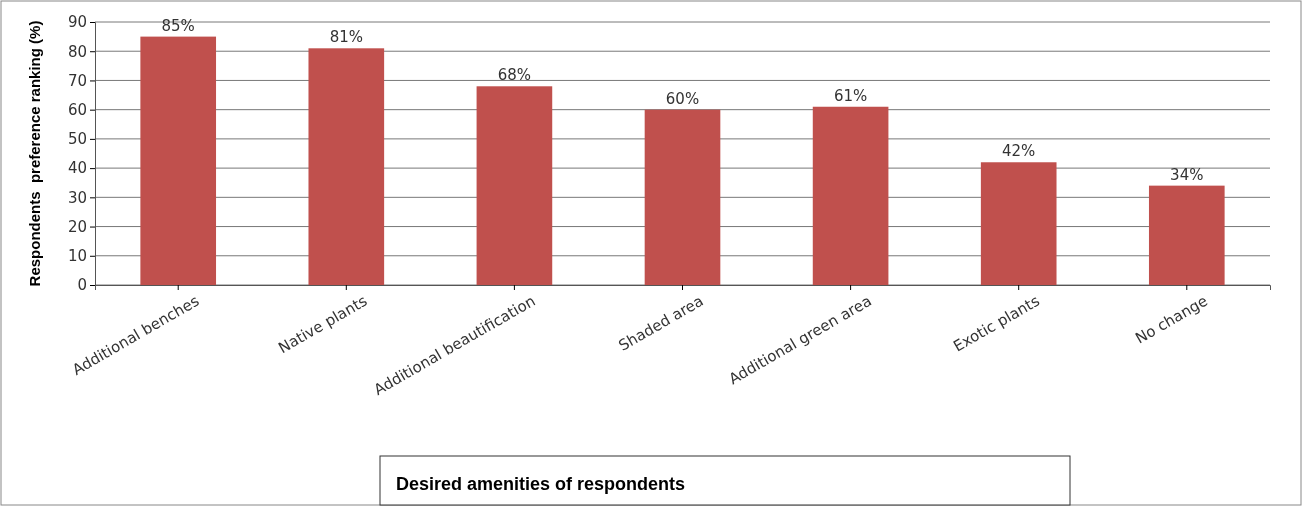 This screenshot has width=1302, height=506. I want to click on y-tick-label: 90, so click(77, 22).